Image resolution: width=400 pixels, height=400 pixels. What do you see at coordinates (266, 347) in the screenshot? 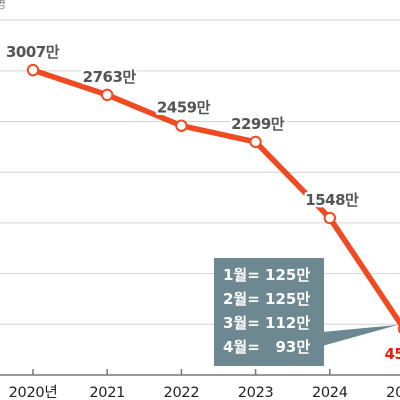
I see `callout-line-3: 4월= 93만` at bounding box center [266, 347].